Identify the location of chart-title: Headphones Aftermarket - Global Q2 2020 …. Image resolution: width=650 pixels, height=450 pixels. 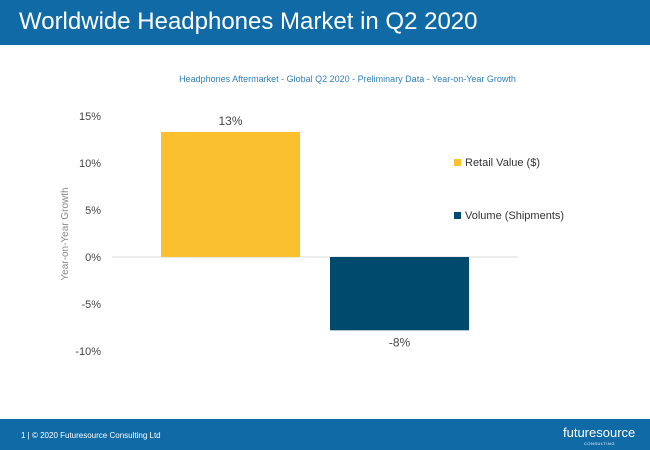
(347, 79).